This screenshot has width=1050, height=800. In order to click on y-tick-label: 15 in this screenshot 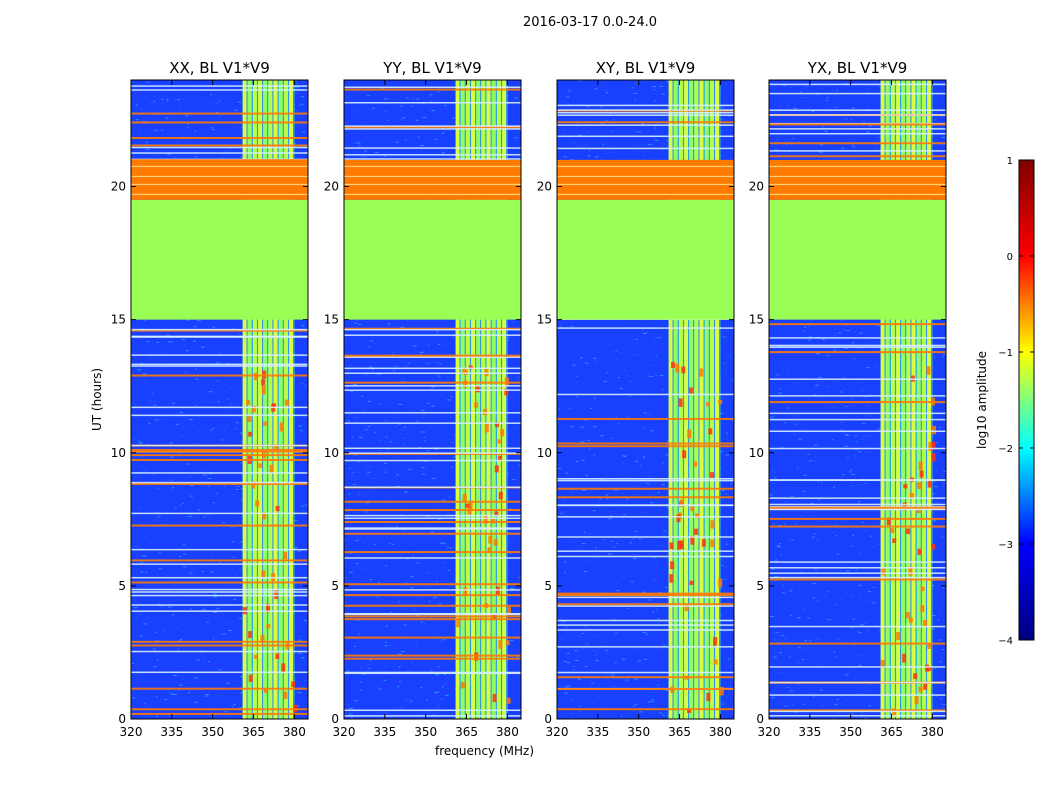, I will do `click(118, 320)`.